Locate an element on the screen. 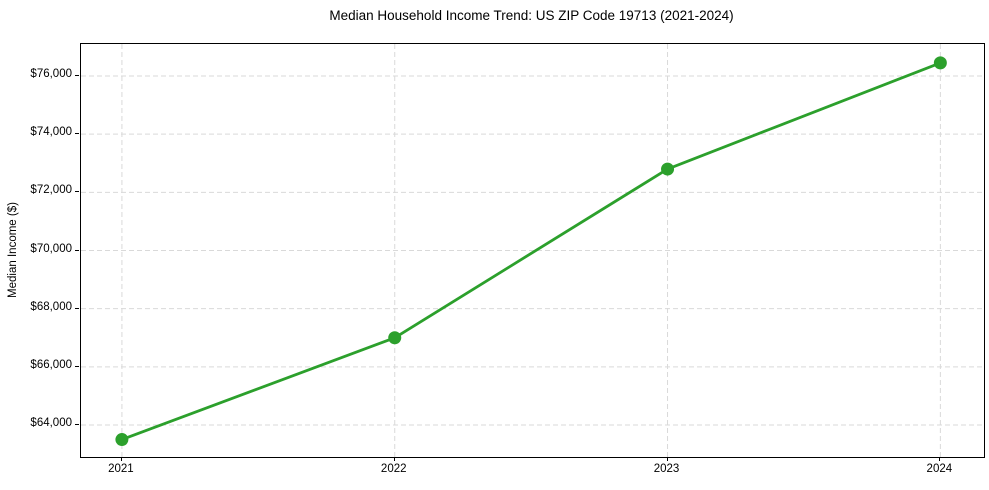 Image resolution: width=989 pixels, height=490 pixels. x-tick-label: 2022 is located at coordinates (393, 469).